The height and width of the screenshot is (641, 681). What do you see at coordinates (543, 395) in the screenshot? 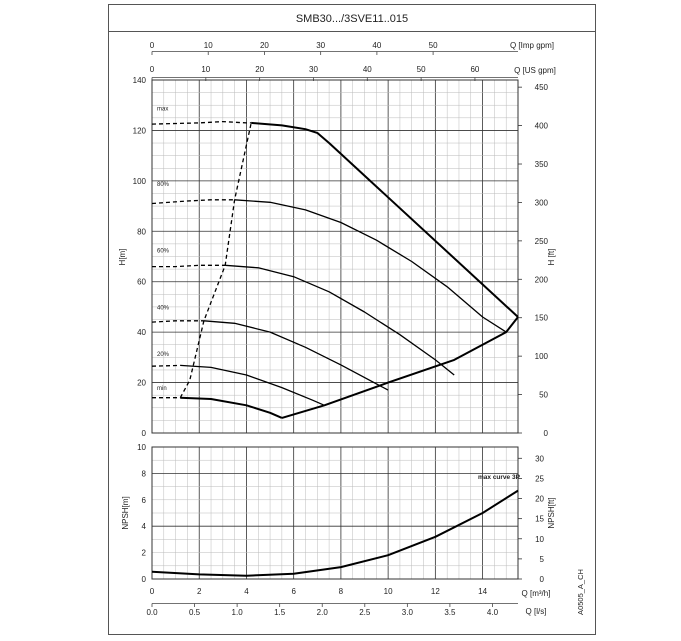
I see `h-ft-tick-label: 50` at bounding box center [543, 395].